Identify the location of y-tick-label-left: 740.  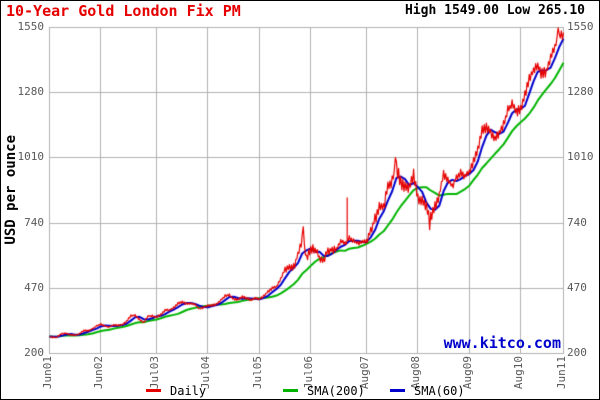
(34, 222).